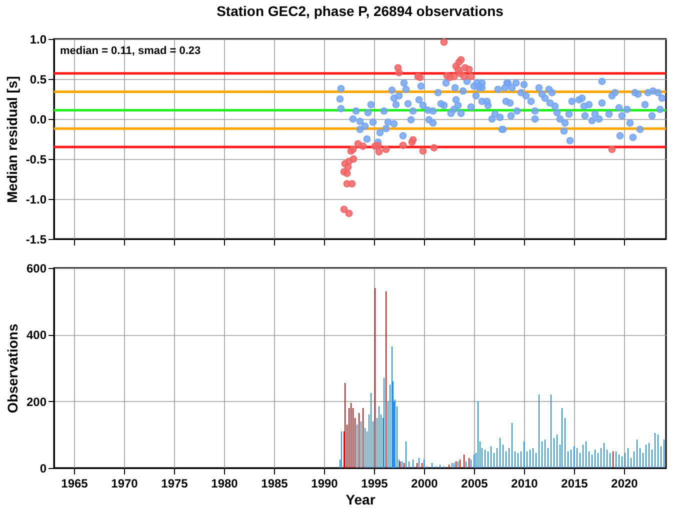  Describe the element at coordinates (624, 483) in the screenshot. I see `x-tick-label: 2020` at that location.